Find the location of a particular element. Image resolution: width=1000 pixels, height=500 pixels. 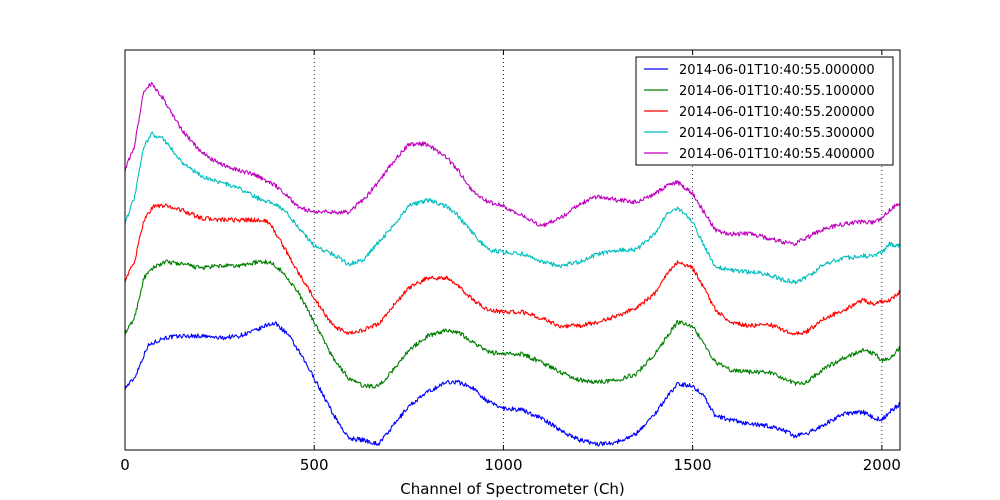

x-tick-label-2000: 2000 is located at coordinates (882, 465).